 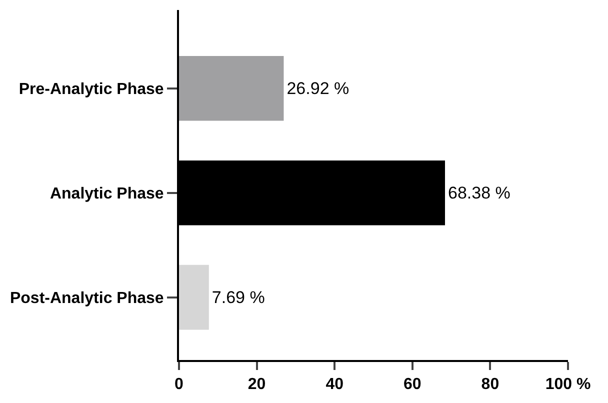 What do you see at coordinates (257, 385) in the screenshot?
I see `x-tick-label: 20` at bounding box center [257, 385].